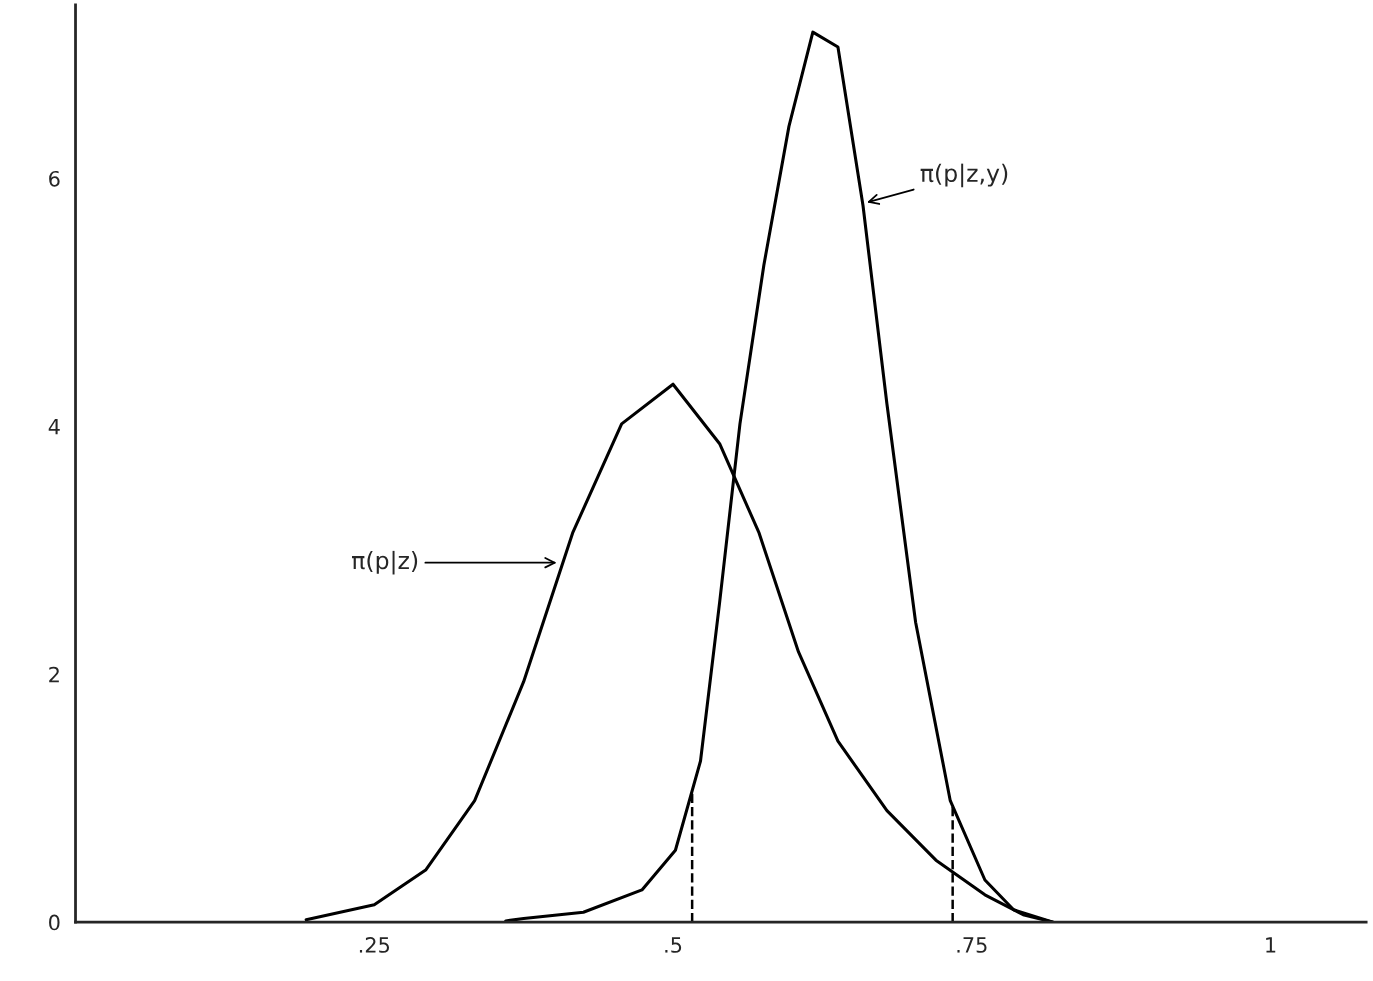 The width and height of the screenshot is (1373, 981). What do you see at coordinates (54, 674) in the screenshot?
I see `y-tick-label: 2` at bounding box center [54, 674].